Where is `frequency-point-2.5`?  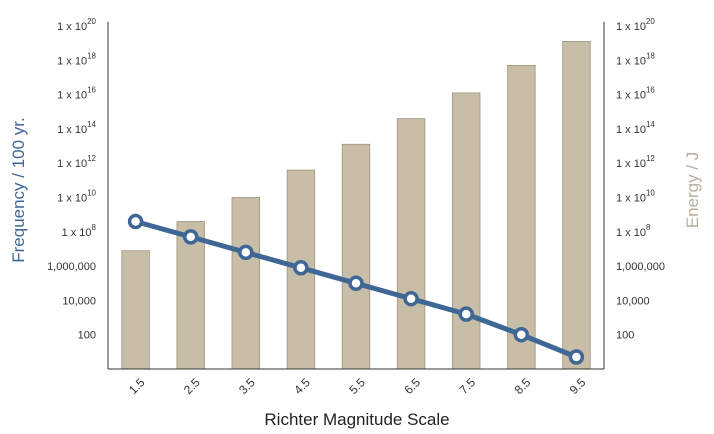 frequency-point-2.5 is located at coordinates (190, 237).